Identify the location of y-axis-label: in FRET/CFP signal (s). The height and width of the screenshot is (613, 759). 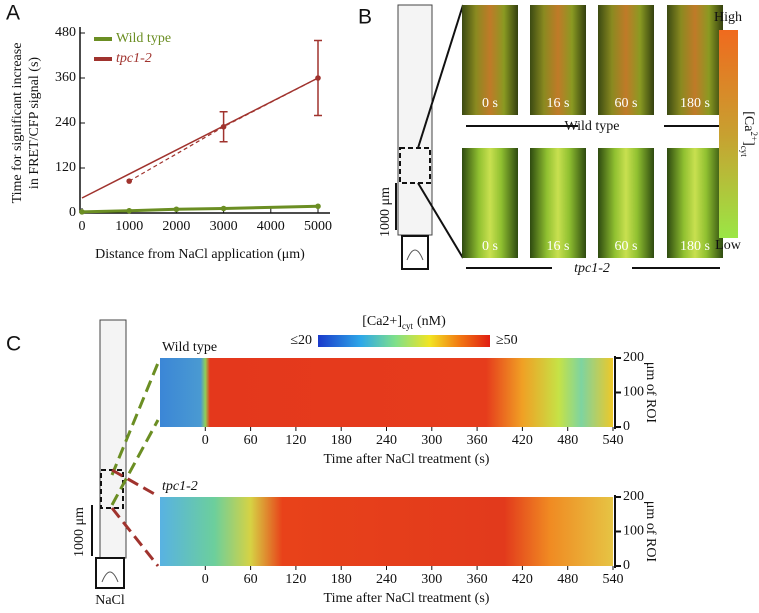
(34, 123).